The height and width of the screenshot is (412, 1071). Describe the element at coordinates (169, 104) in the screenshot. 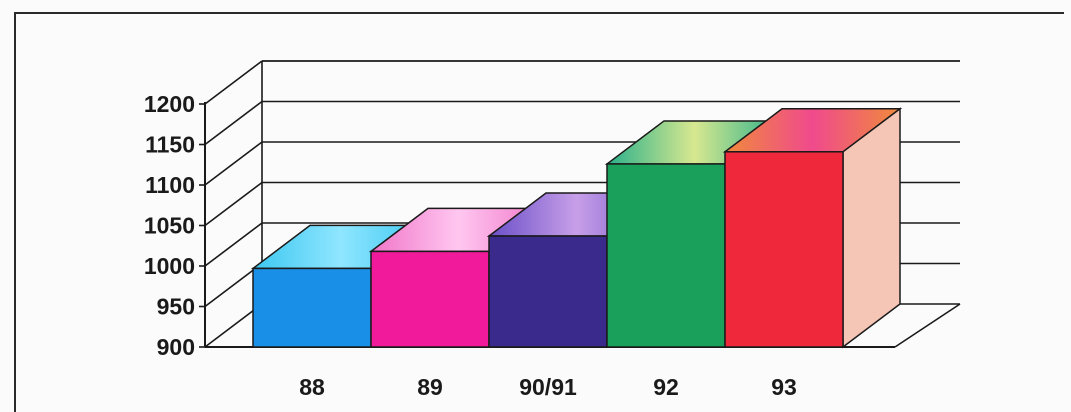

I see `y-tick-label-1200: 1200` at that location.